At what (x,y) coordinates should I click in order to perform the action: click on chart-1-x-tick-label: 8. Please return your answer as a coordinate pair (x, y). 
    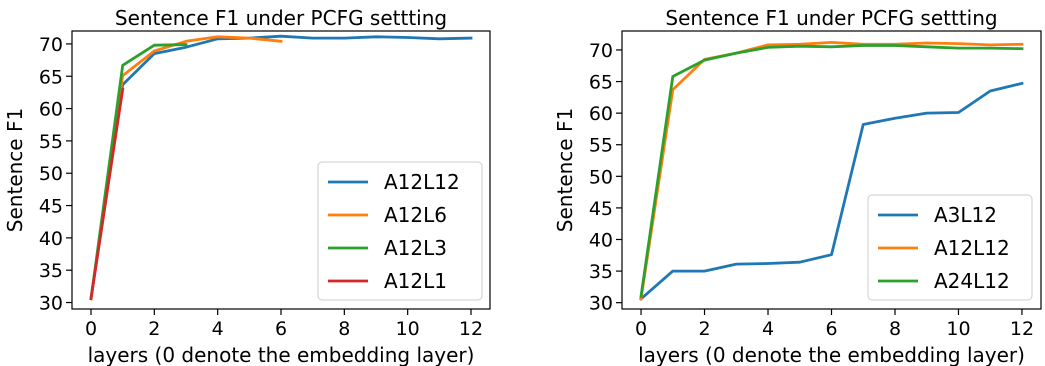
    Looking at the image, I should click on (344, 329).